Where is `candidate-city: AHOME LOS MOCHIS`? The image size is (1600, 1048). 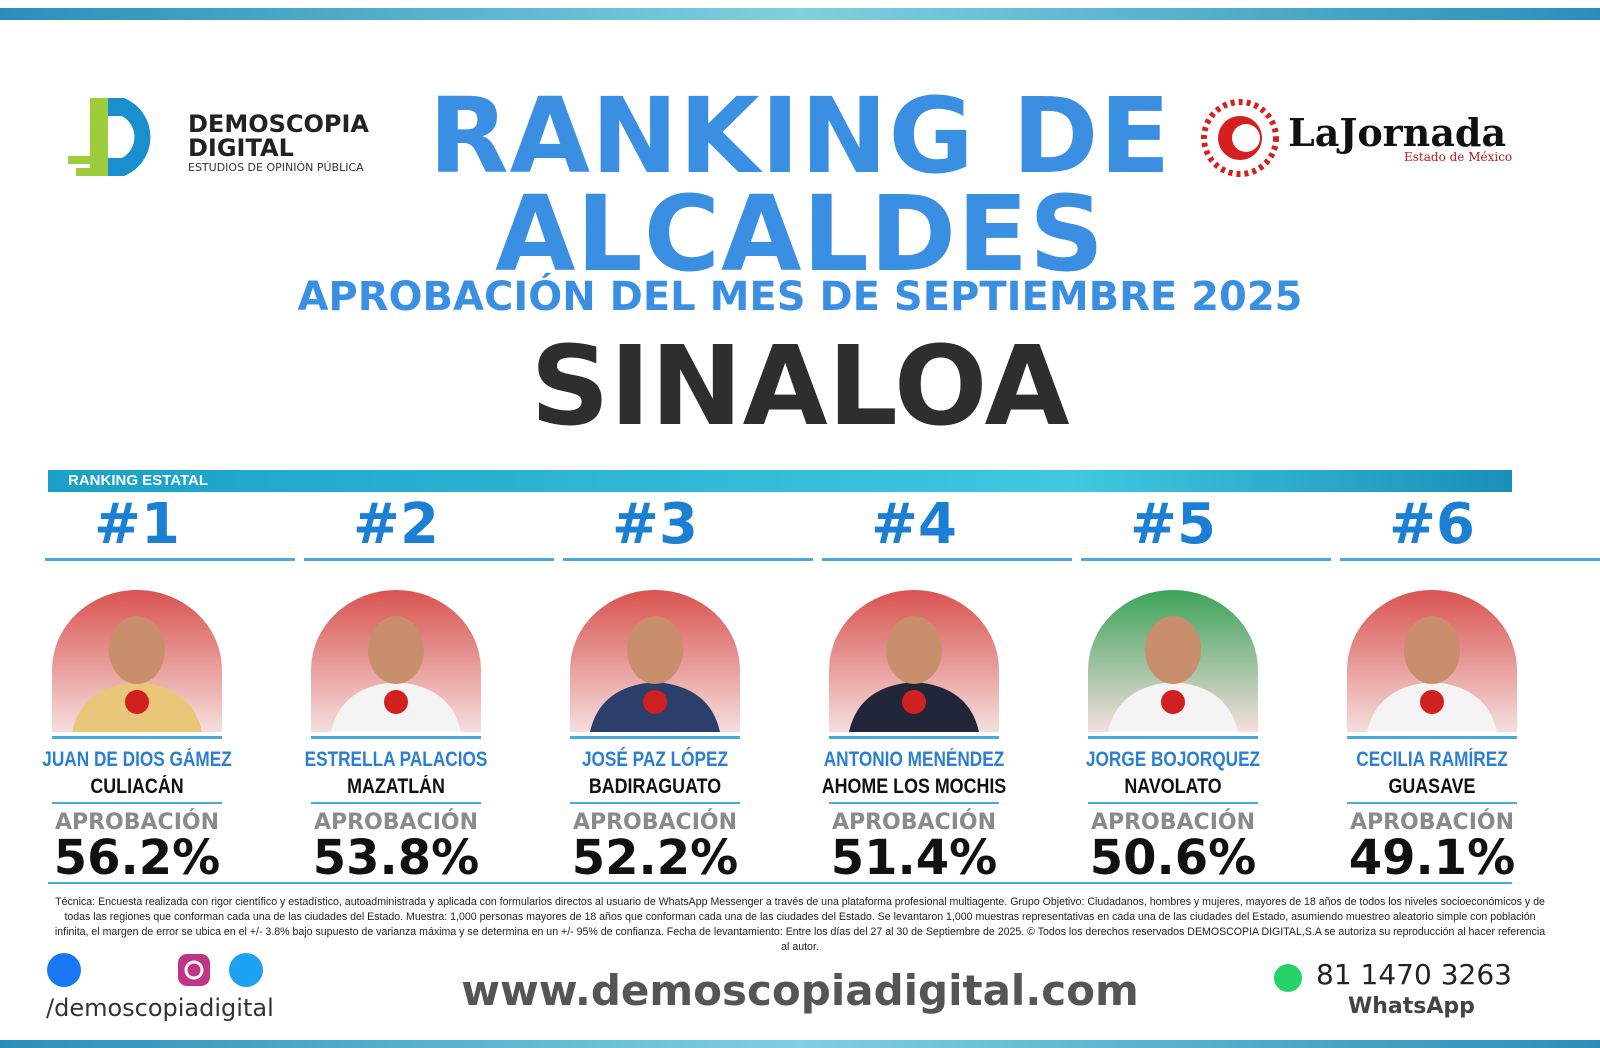
candidate-city: AHOME LOS MOCHIS is located at coordinates (914, 786).